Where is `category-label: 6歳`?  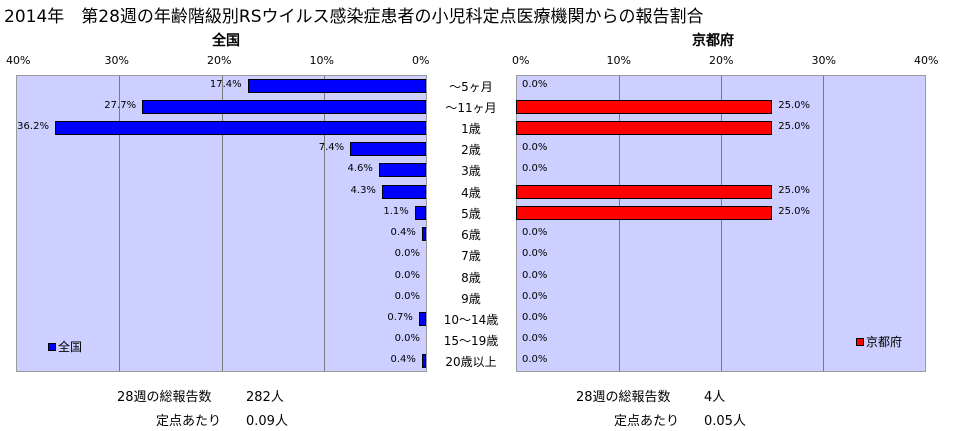
category-label: 6歳 is located at coordinates (471, 235).